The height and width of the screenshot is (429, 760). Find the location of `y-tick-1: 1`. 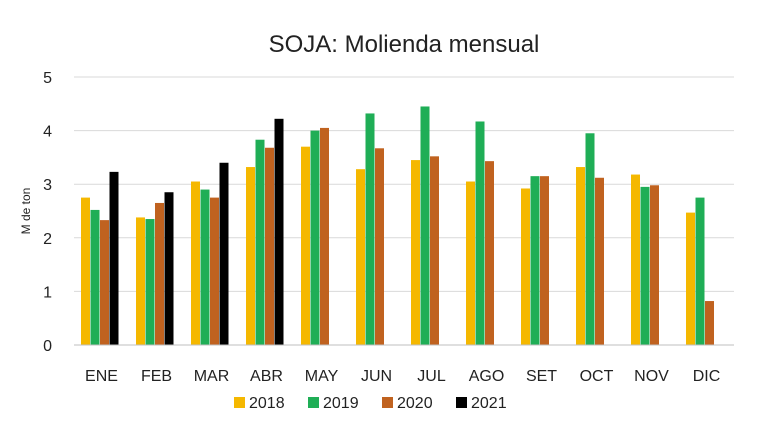

y-tick-1: 1 is located at coordinates (47, 292).